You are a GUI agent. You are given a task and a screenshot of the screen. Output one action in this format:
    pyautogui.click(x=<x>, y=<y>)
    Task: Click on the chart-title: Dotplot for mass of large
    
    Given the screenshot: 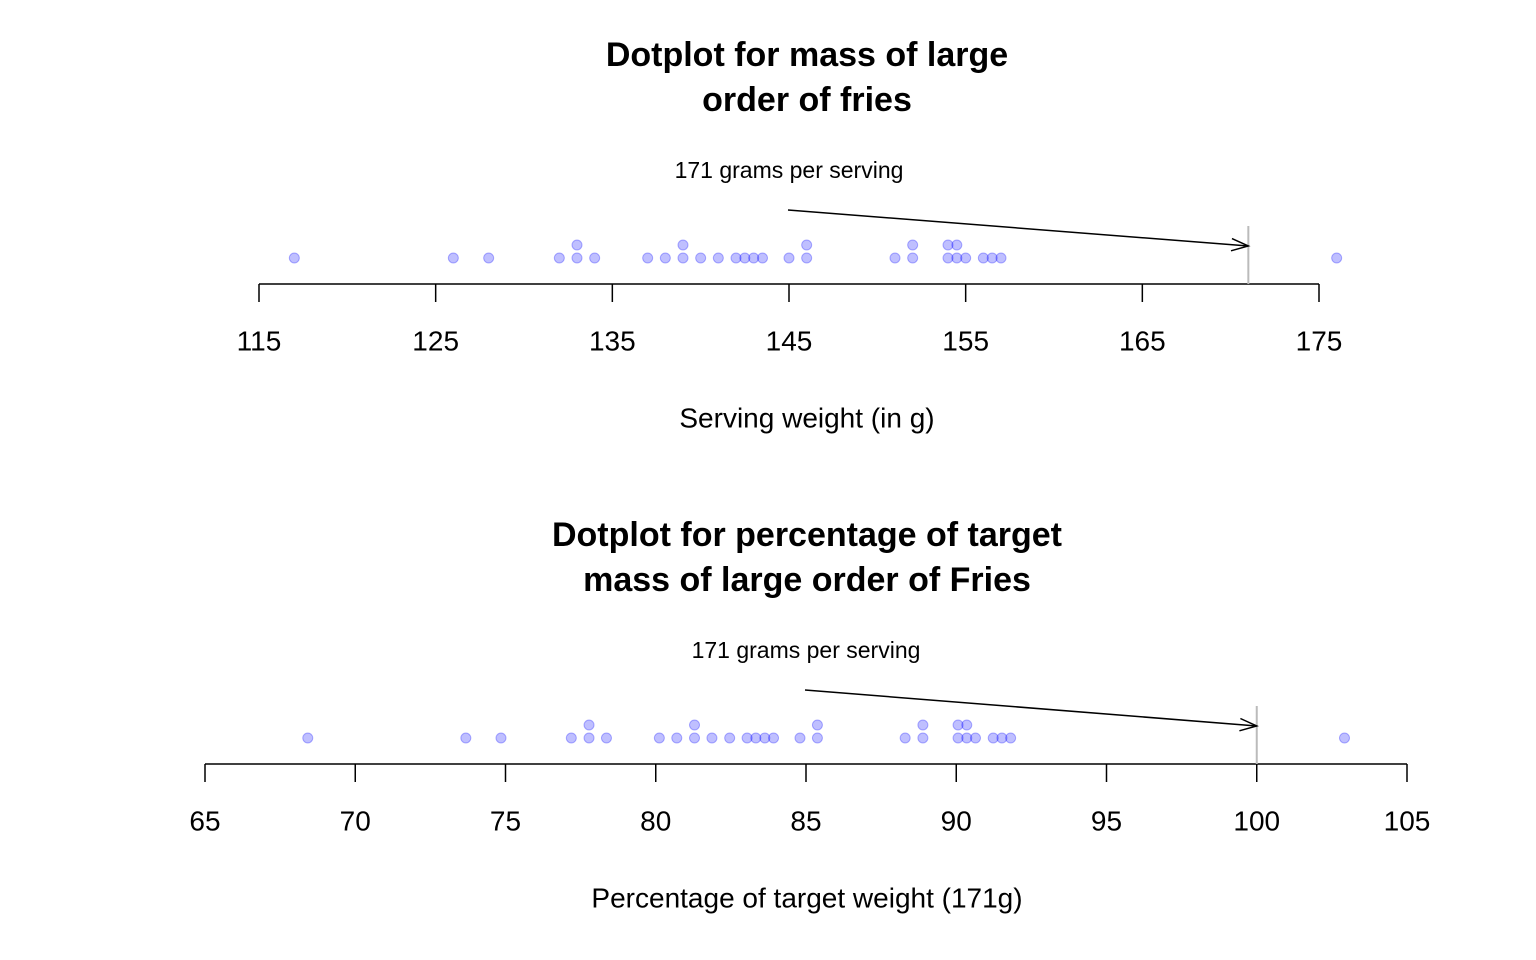 What is the action you would take?
    pyautogui.click(x=807, y=55)
    